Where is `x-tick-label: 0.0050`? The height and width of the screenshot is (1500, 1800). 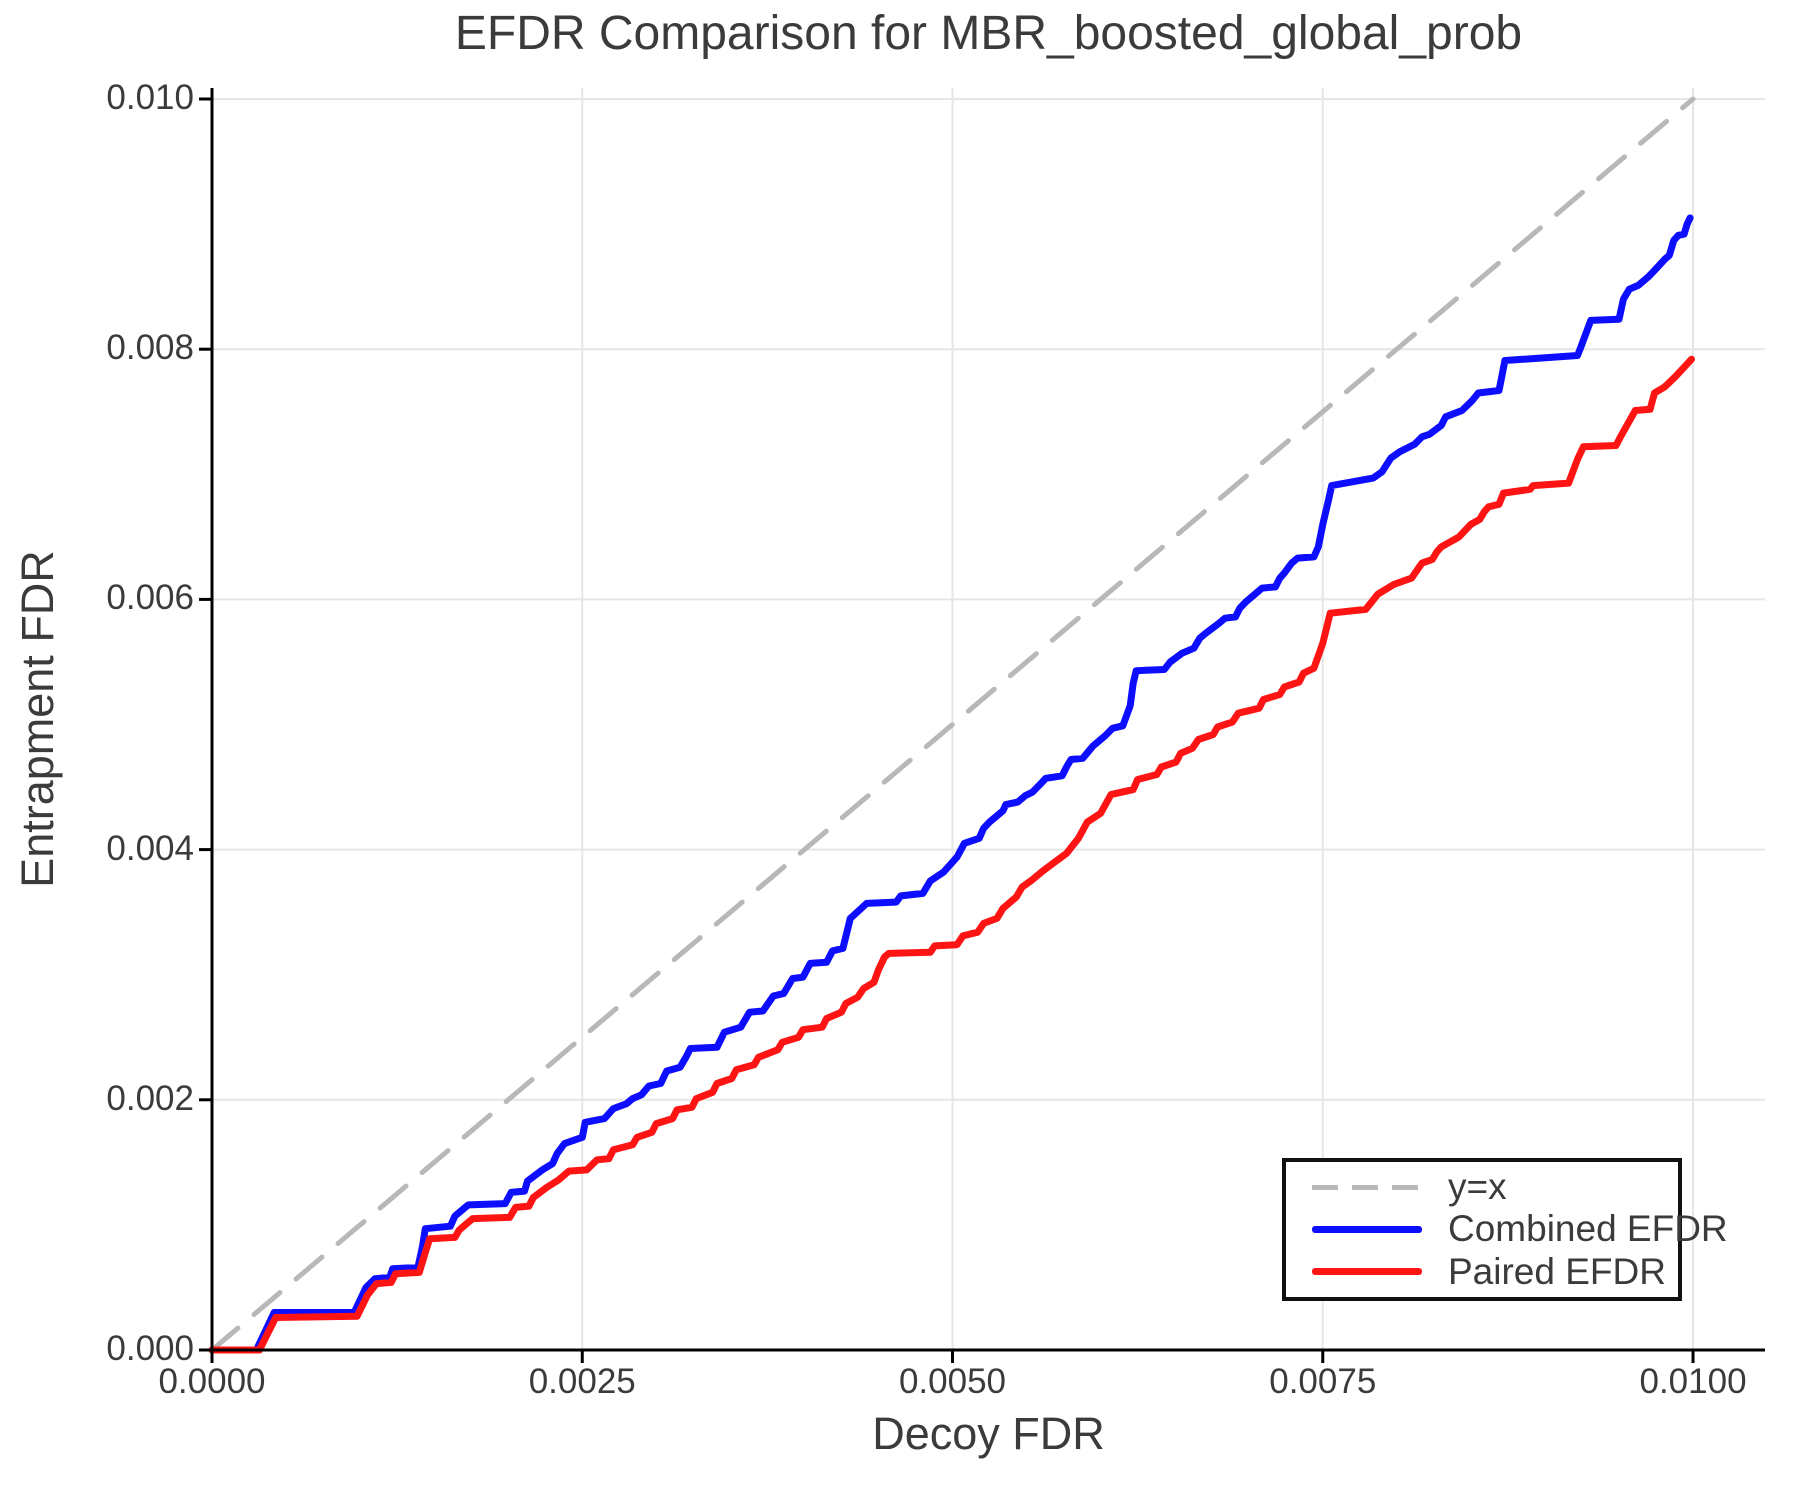 x-tick-label: 0.0050 is located at coordinates (952, 1381).